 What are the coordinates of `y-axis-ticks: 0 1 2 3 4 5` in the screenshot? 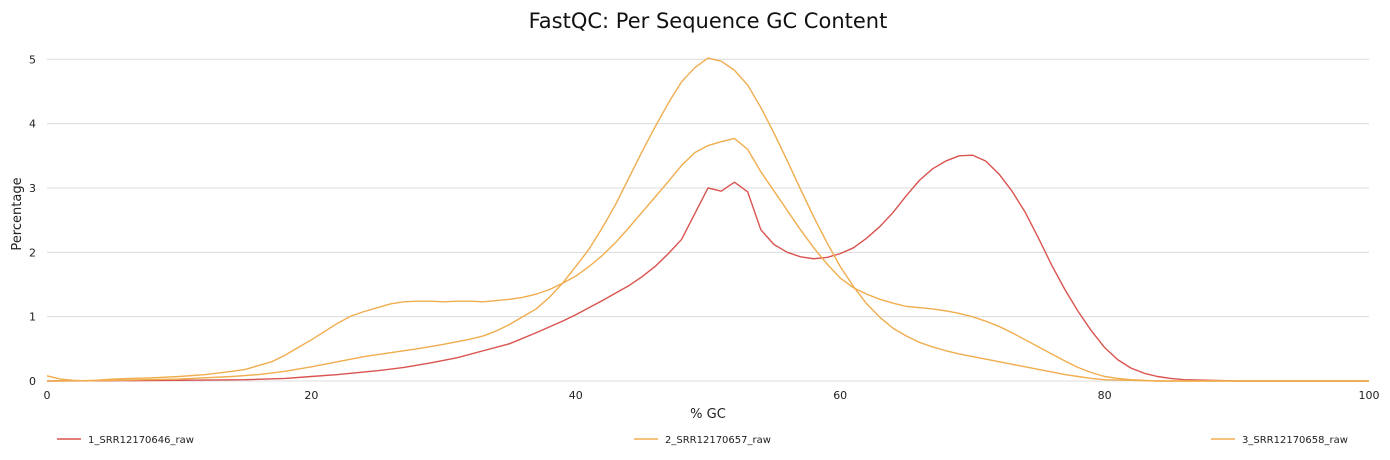 It's located at (32, 220).